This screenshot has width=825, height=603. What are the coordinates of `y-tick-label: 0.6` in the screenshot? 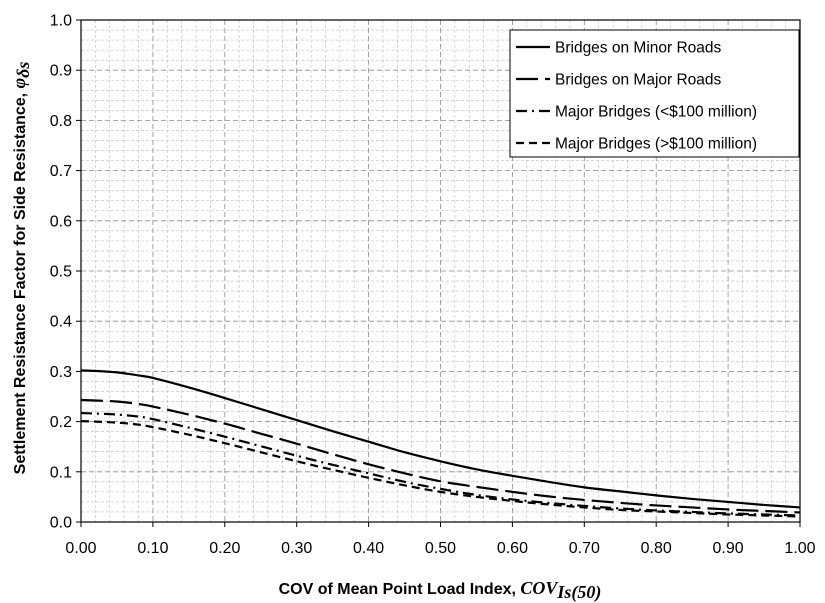 It's located at (61, 221).